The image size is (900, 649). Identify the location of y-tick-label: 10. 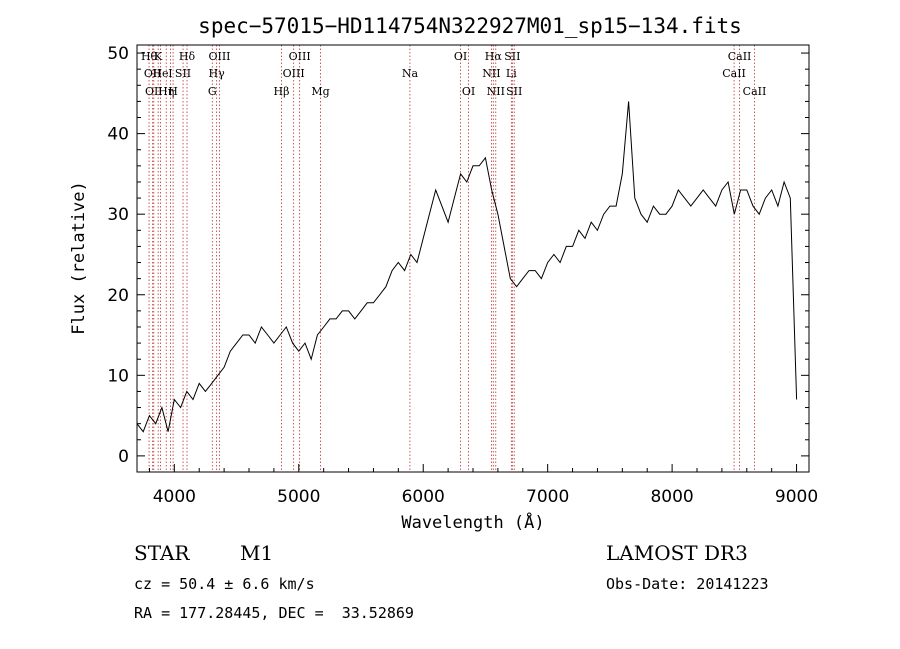
(118, 376).